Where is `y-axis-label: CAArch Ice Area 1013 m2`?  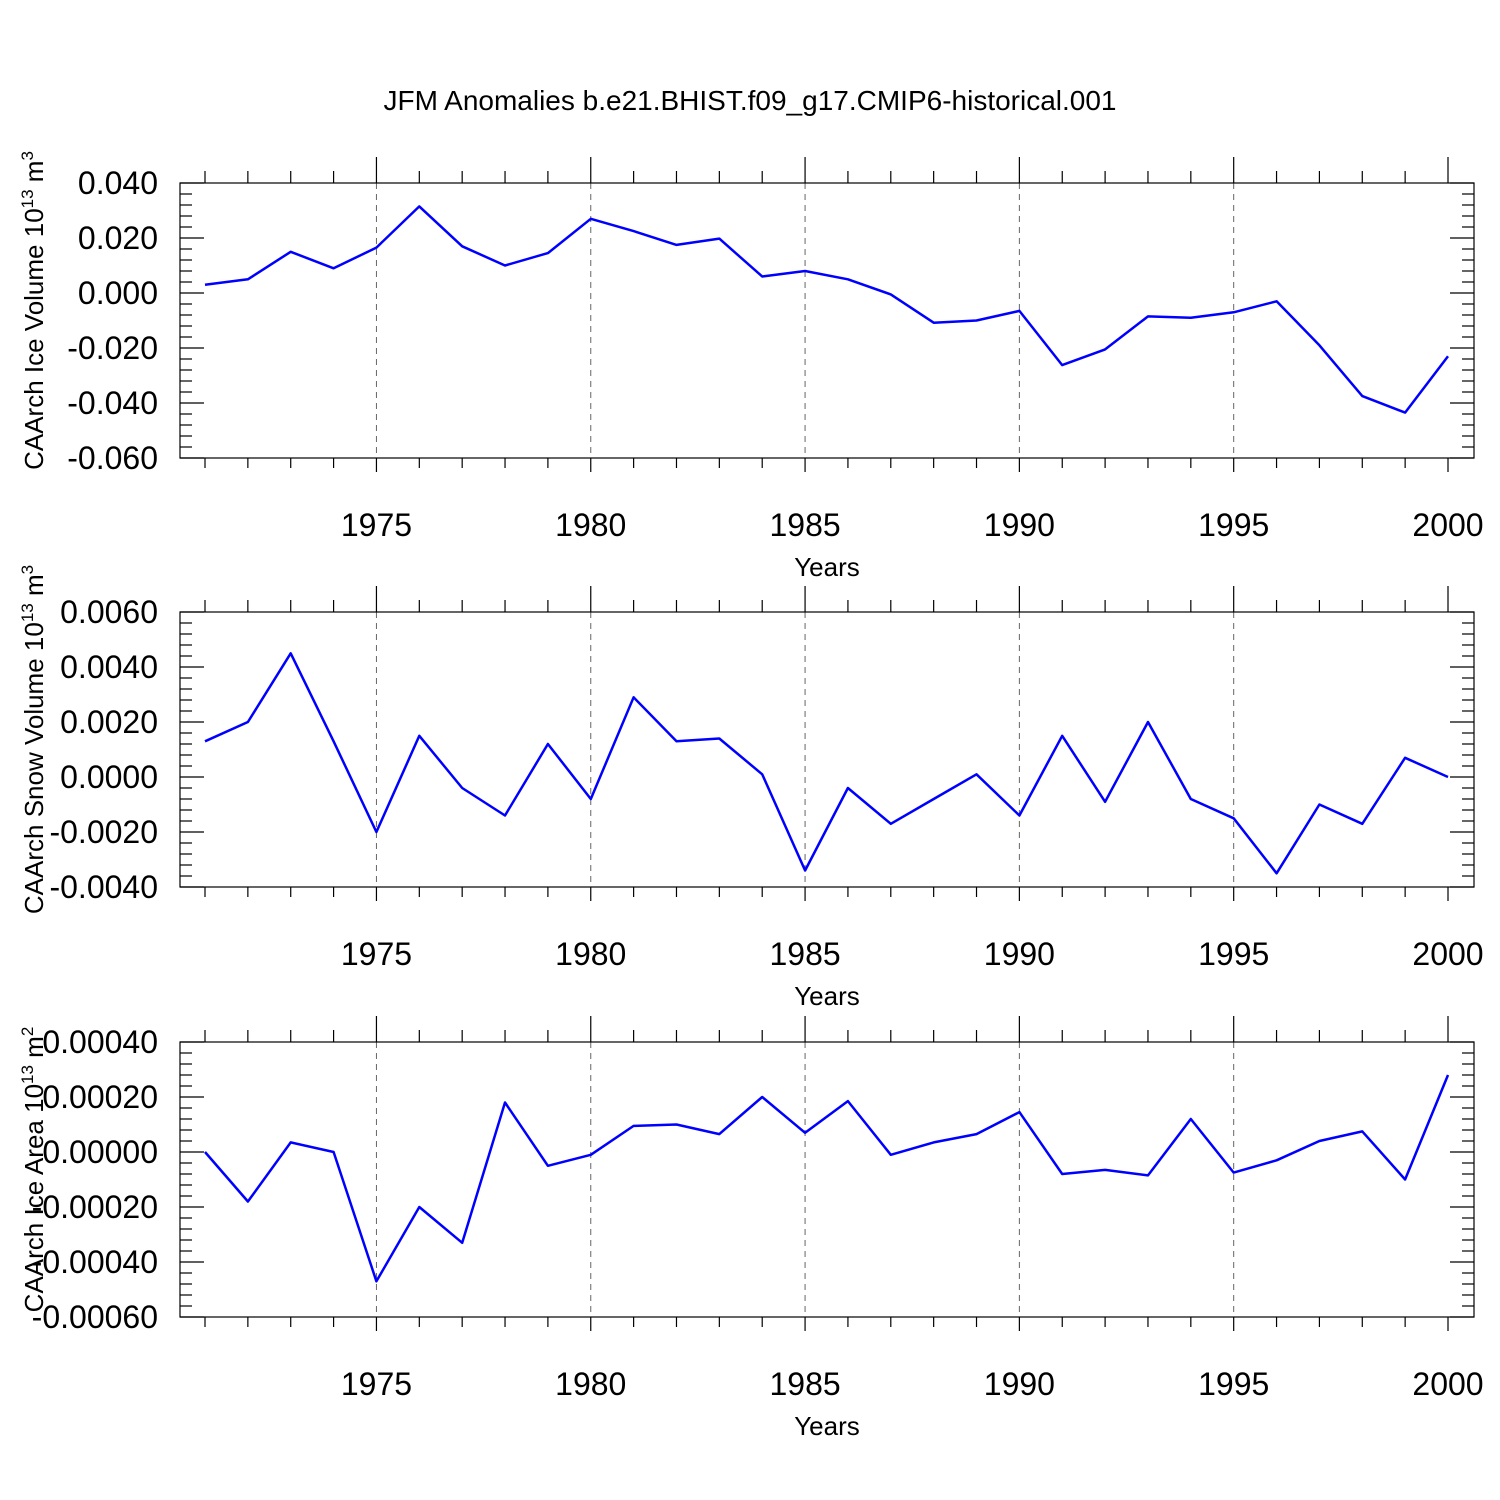 y-axis-label: CAArch Ice Area 1013 m2 is located at coordinates (33, 1170).